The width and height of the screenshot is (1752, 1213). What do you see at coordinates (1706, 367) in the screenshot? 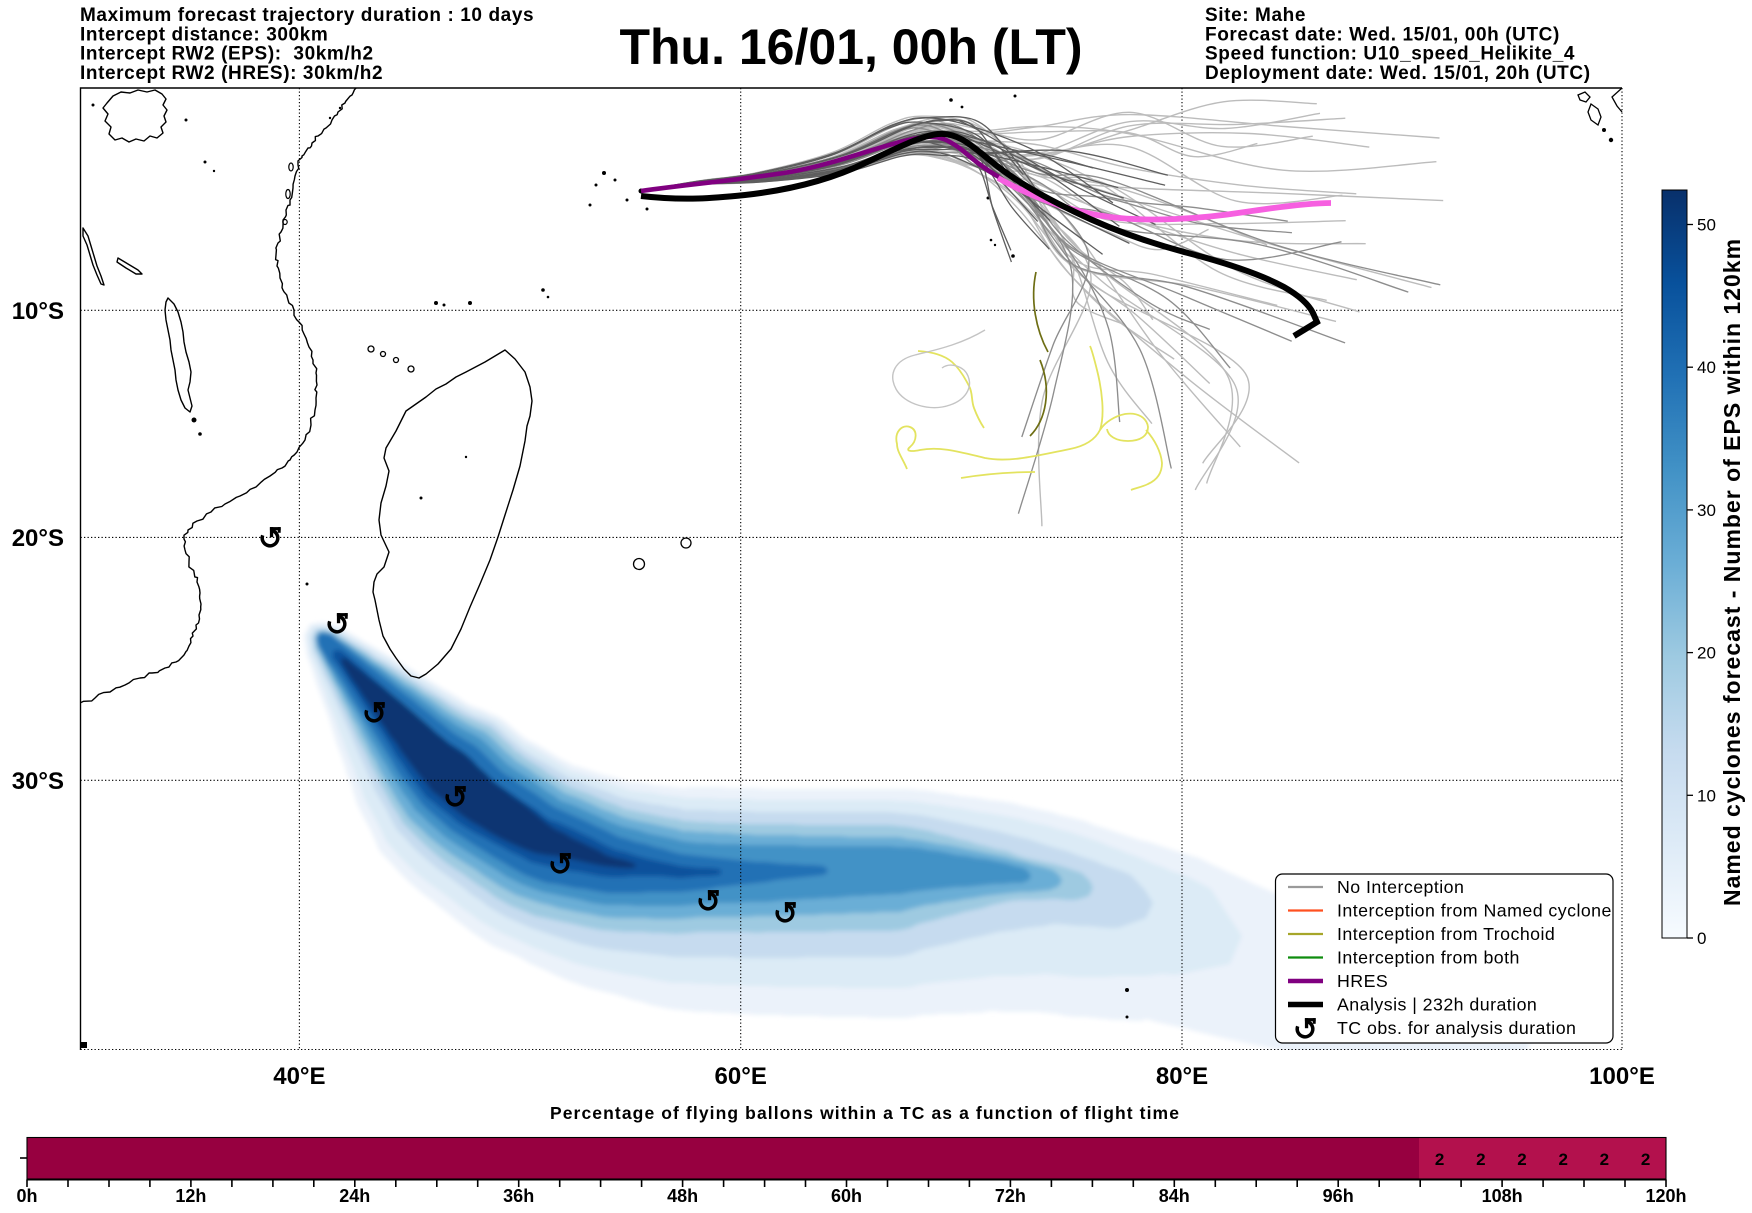
I see `svg-text: 40` at bounding box center [1706, 367].